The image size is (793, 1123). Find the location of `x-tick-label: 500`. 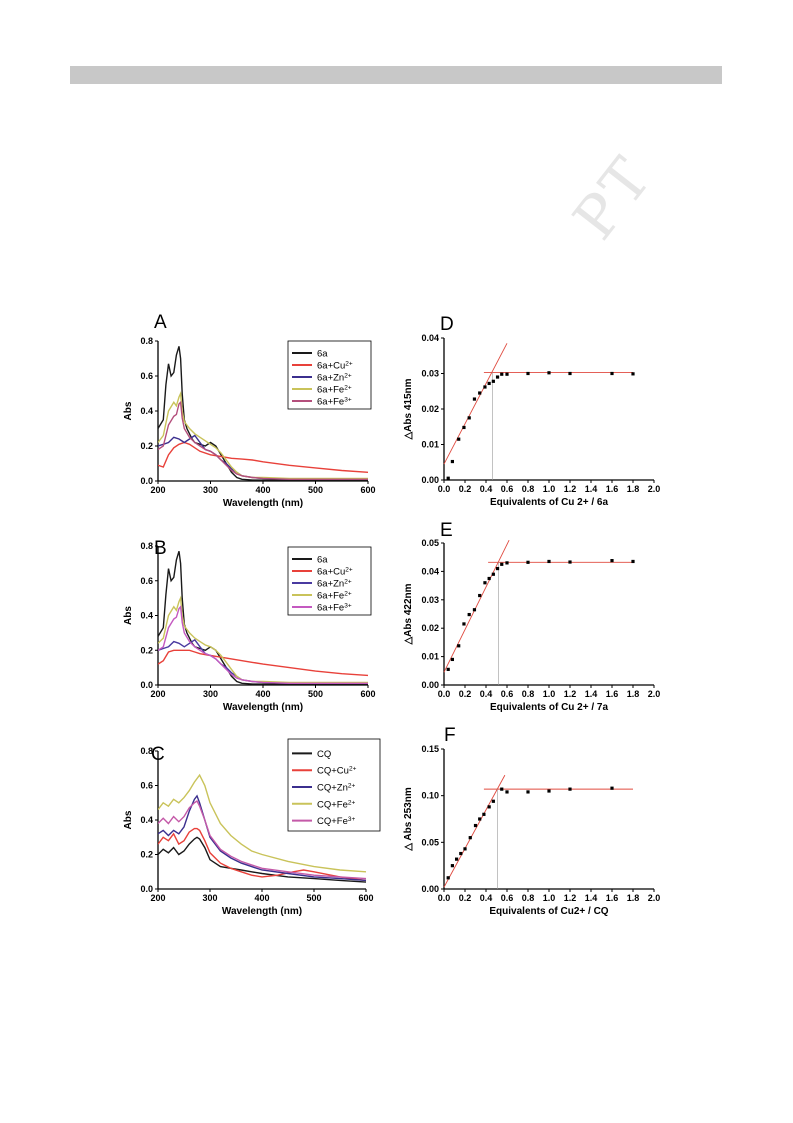

x-tick-label: 500 is located at coordinates (315, 490).